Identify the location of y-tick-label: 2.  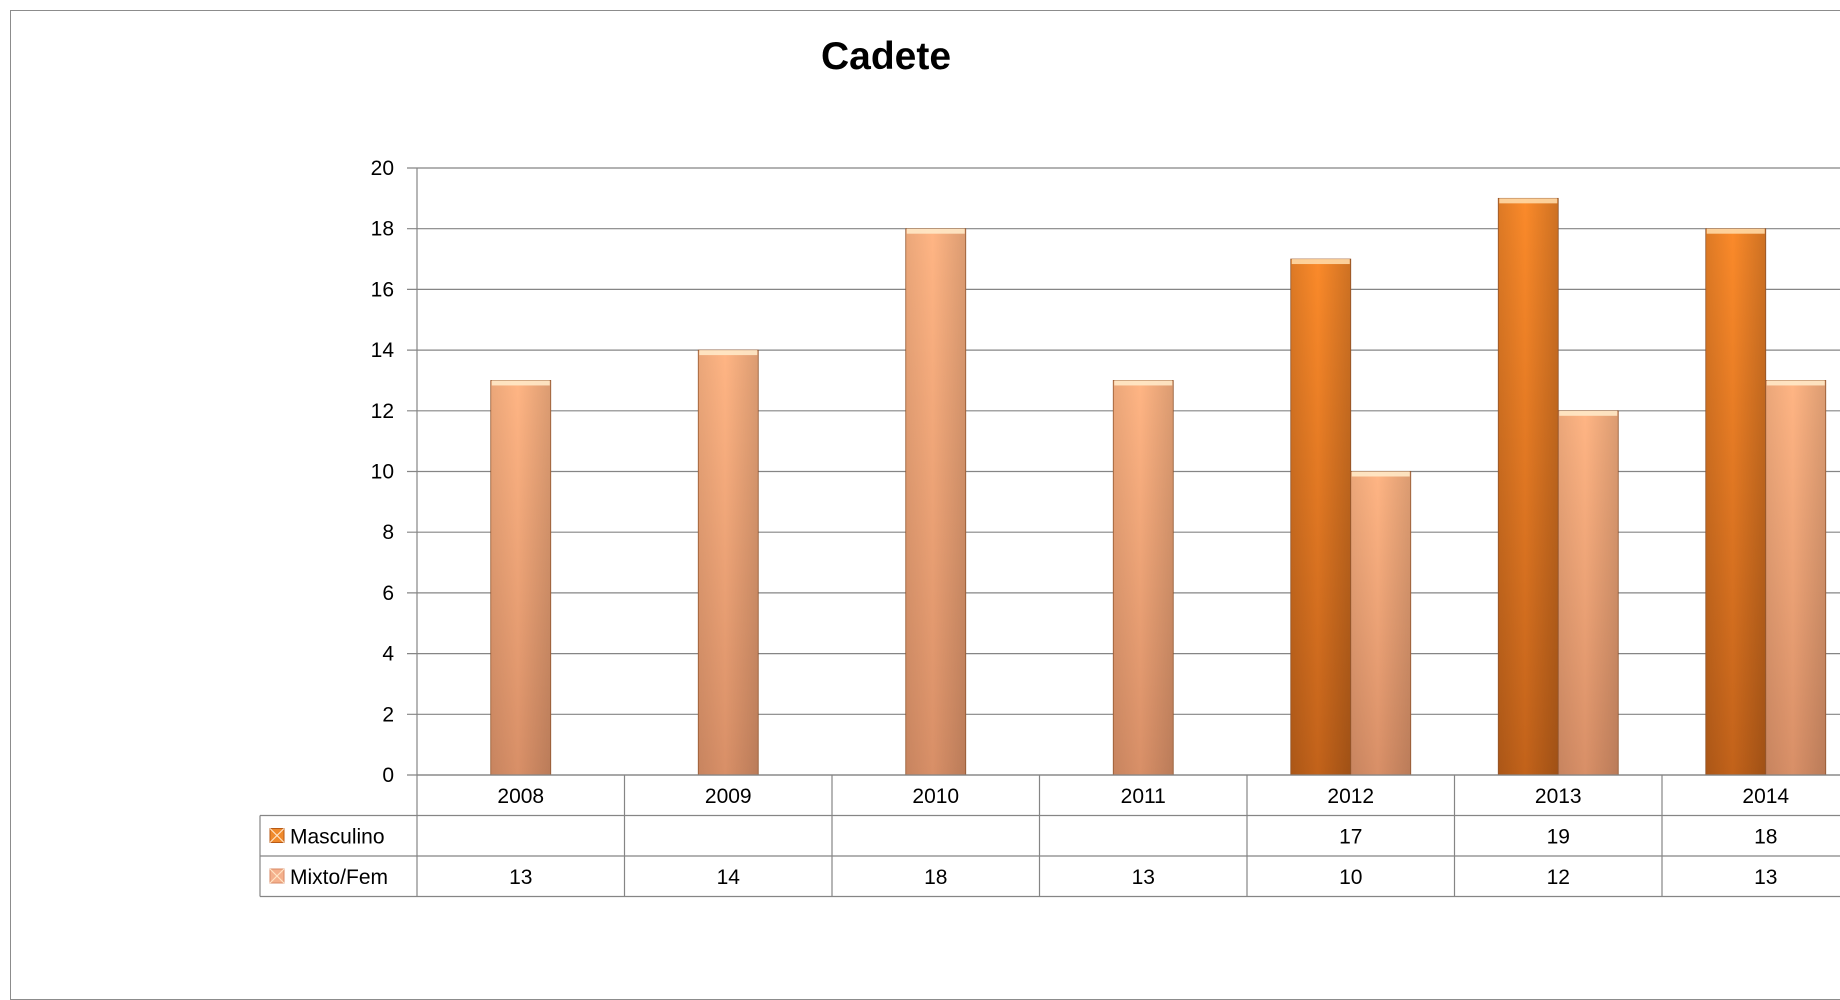
(388, 714).